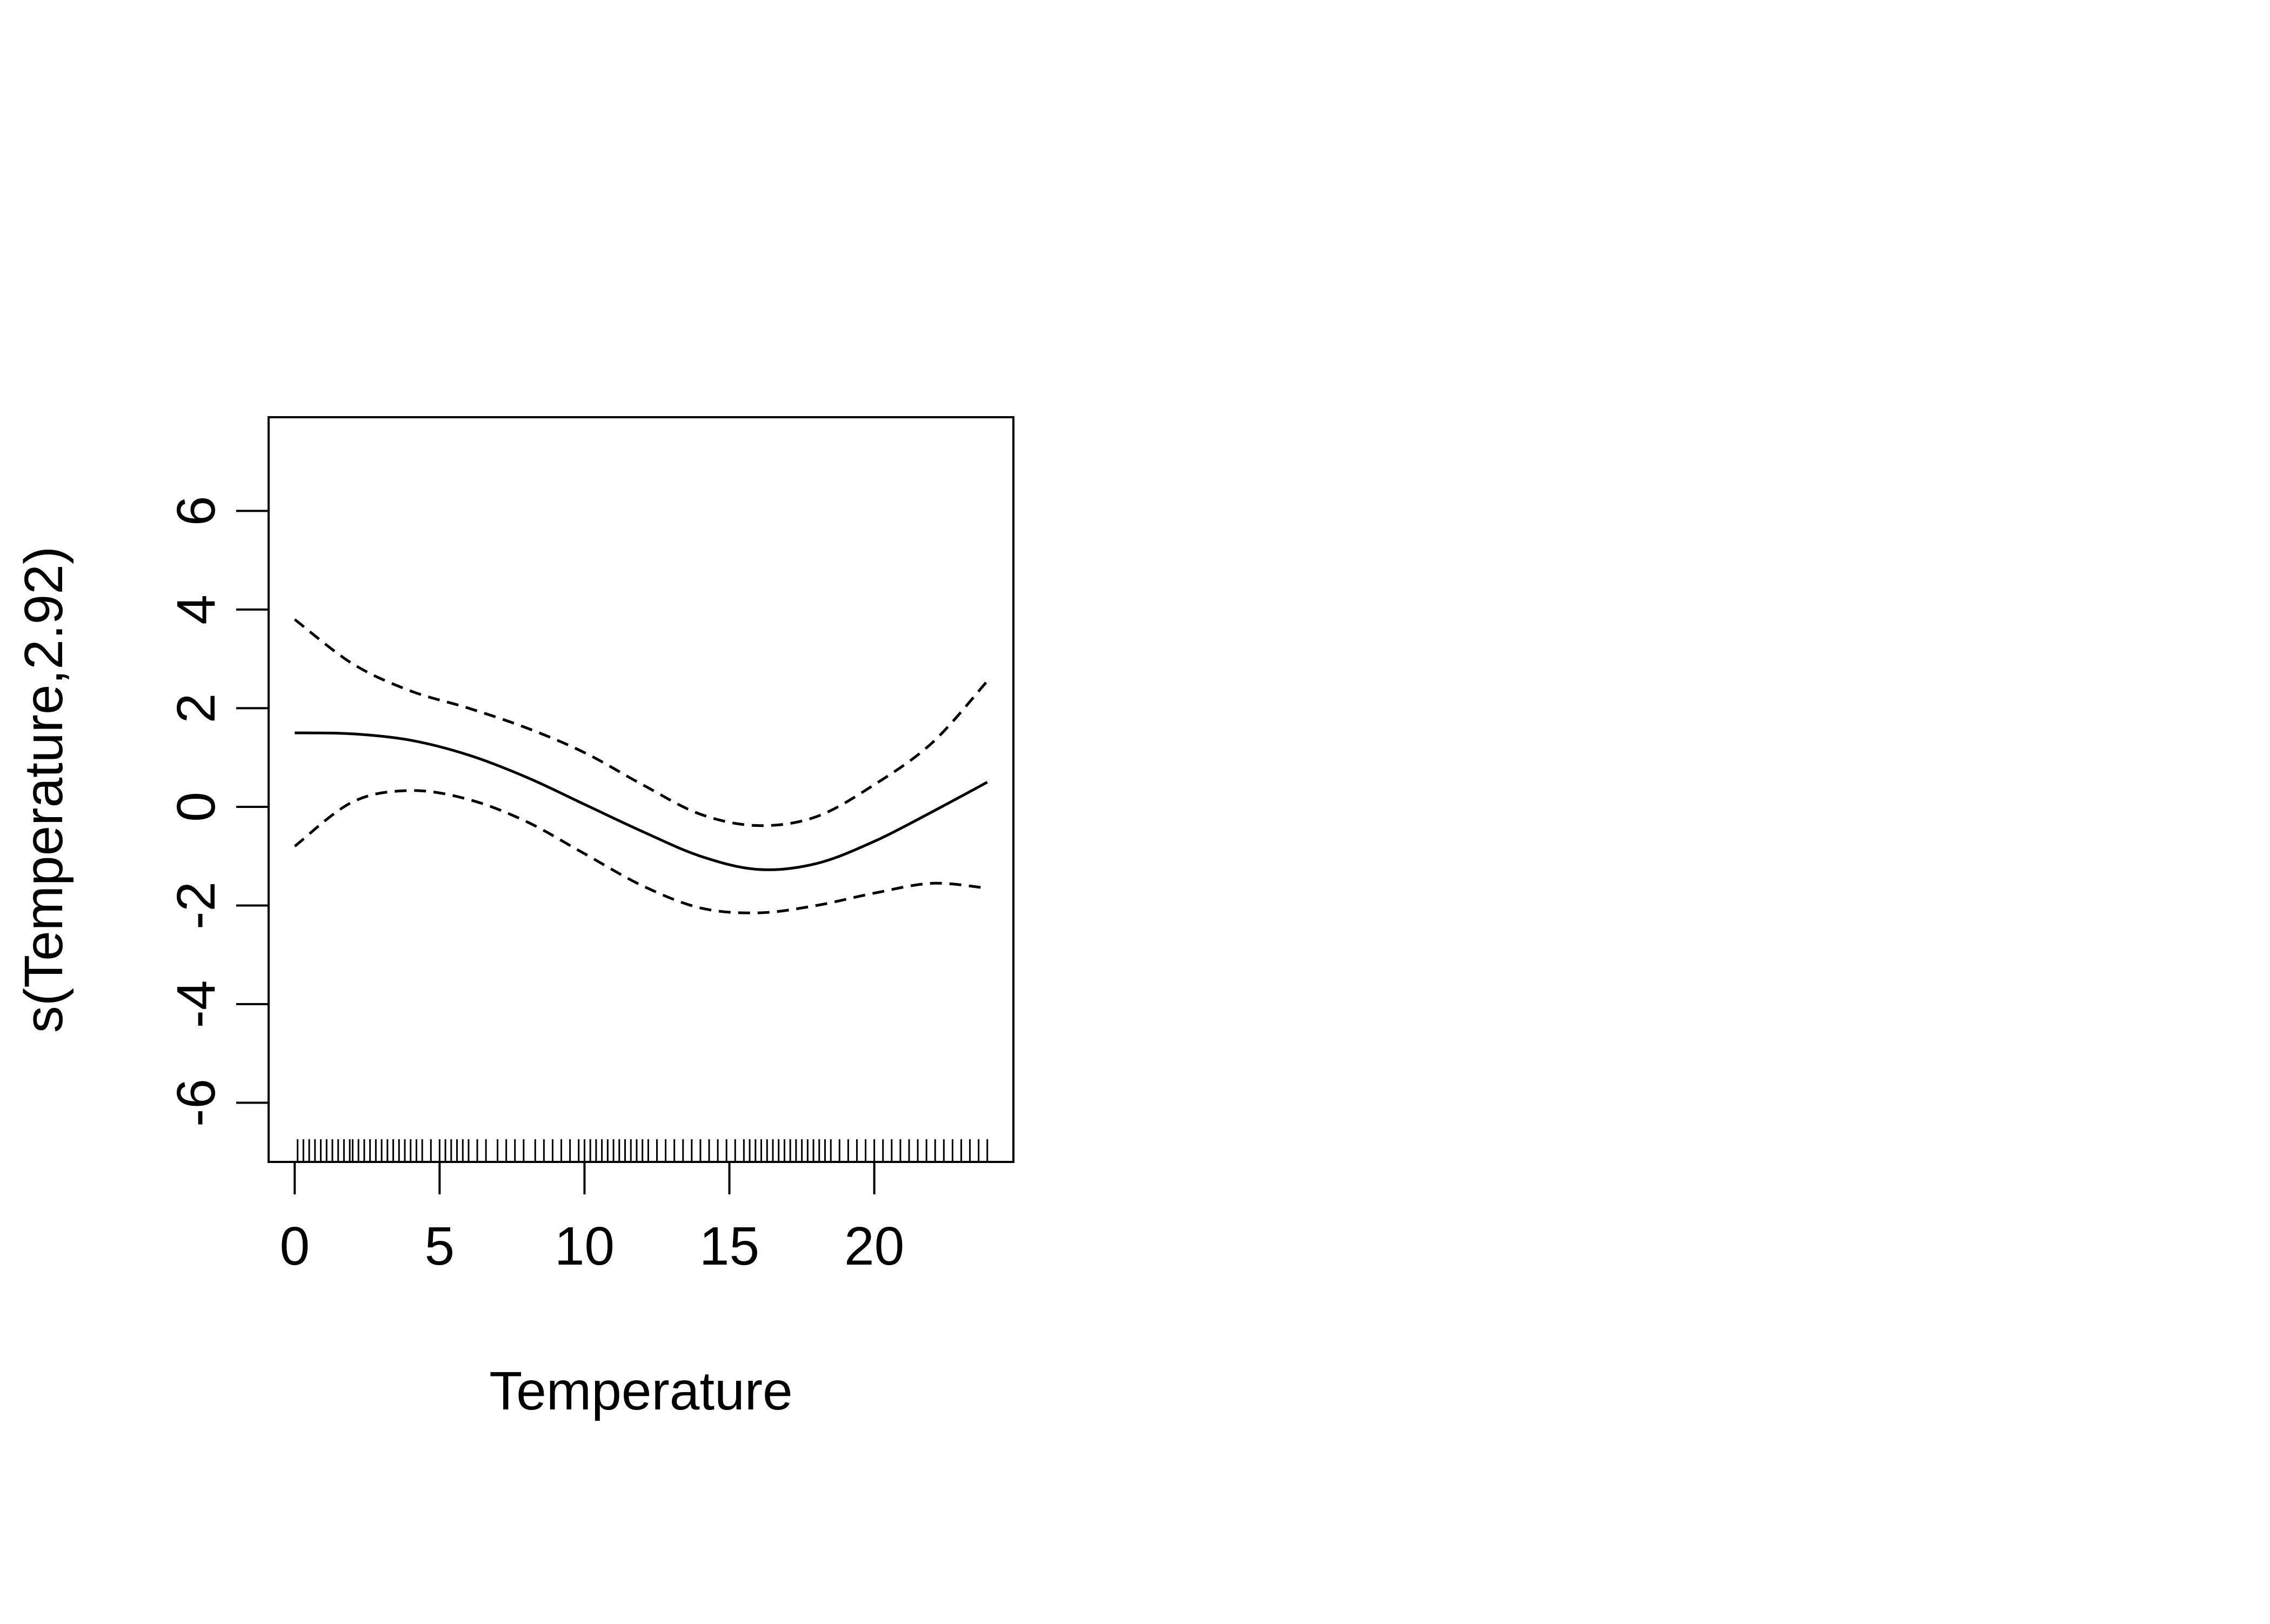  Describe the element at coordinates (641, 722) in the screenshot. I see `upper-confidence-band` at that location.